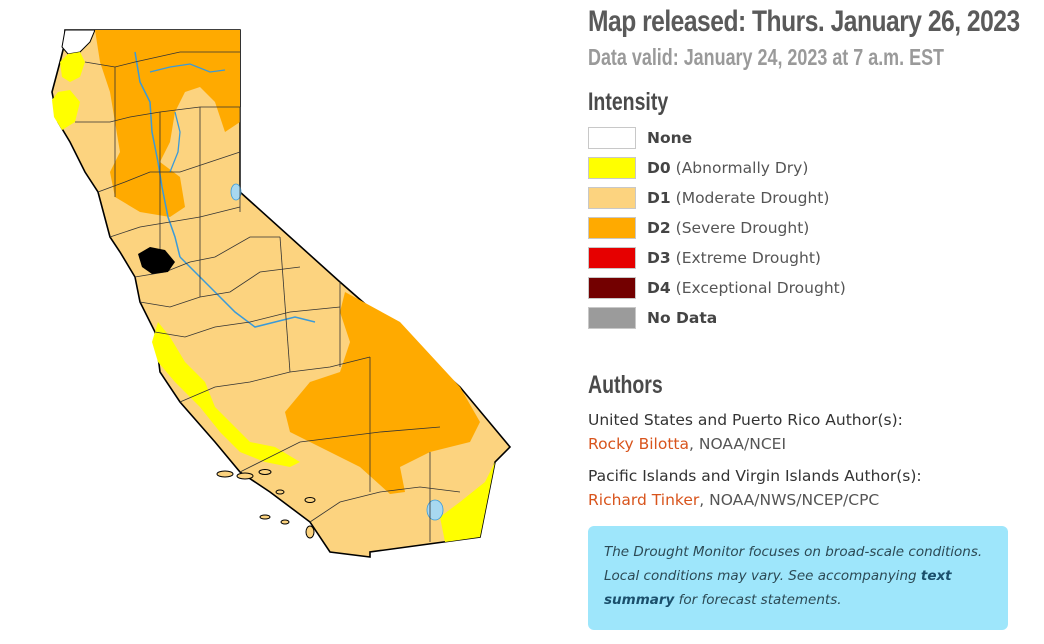 The image size is (1044, 644). I want to click on author-line: Richard Tinker, NOAA/NWS/NCEP/CPC, so click(808, 500).